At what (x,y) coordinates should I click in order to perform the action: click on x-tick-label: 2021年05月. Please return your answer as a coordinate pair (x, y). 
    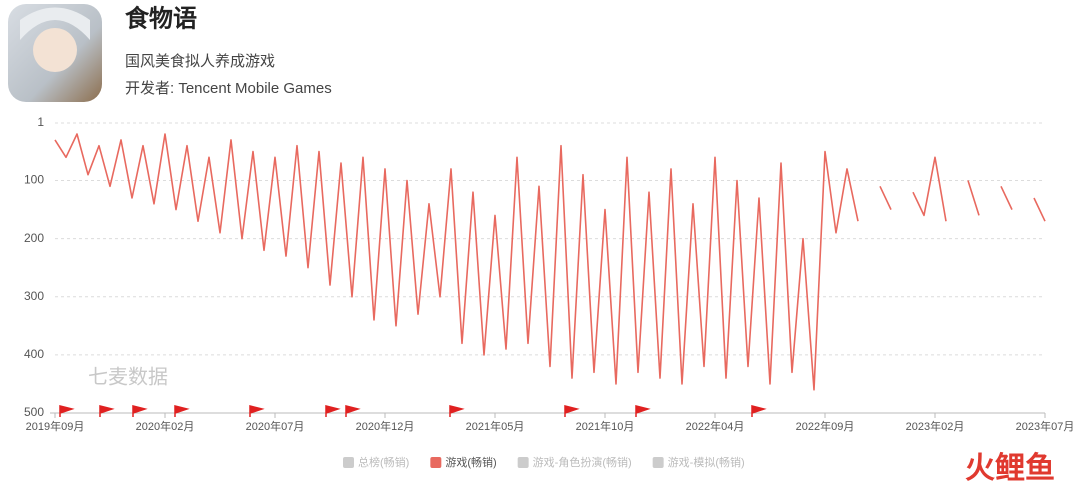
    Looking at the image, I should click on (495, 426).